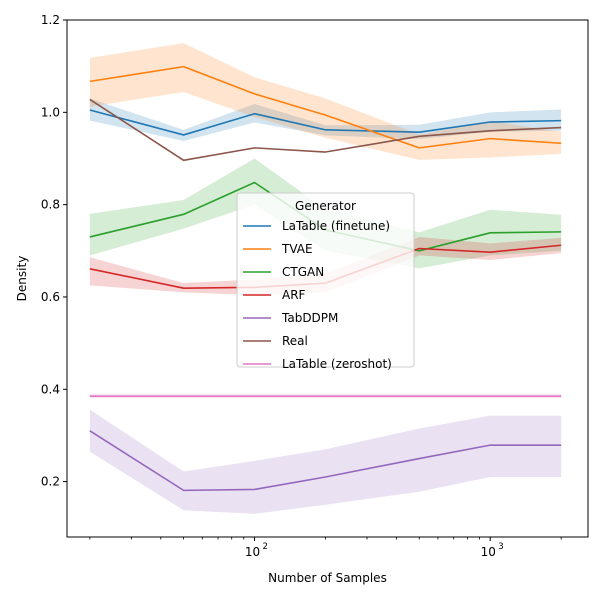 Image resolution: width=600 pixels, height=600 pixels. I want to click on legend-item-label: TVAE, so click(297, 249).